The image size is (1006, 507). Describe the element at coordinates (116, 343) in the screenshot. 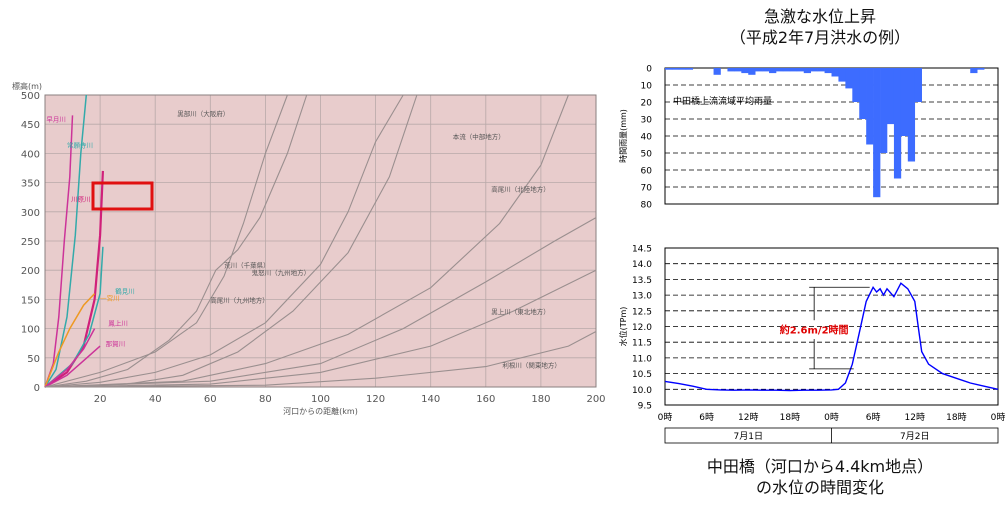

I see `river-label-6: 那賀川` at that location.